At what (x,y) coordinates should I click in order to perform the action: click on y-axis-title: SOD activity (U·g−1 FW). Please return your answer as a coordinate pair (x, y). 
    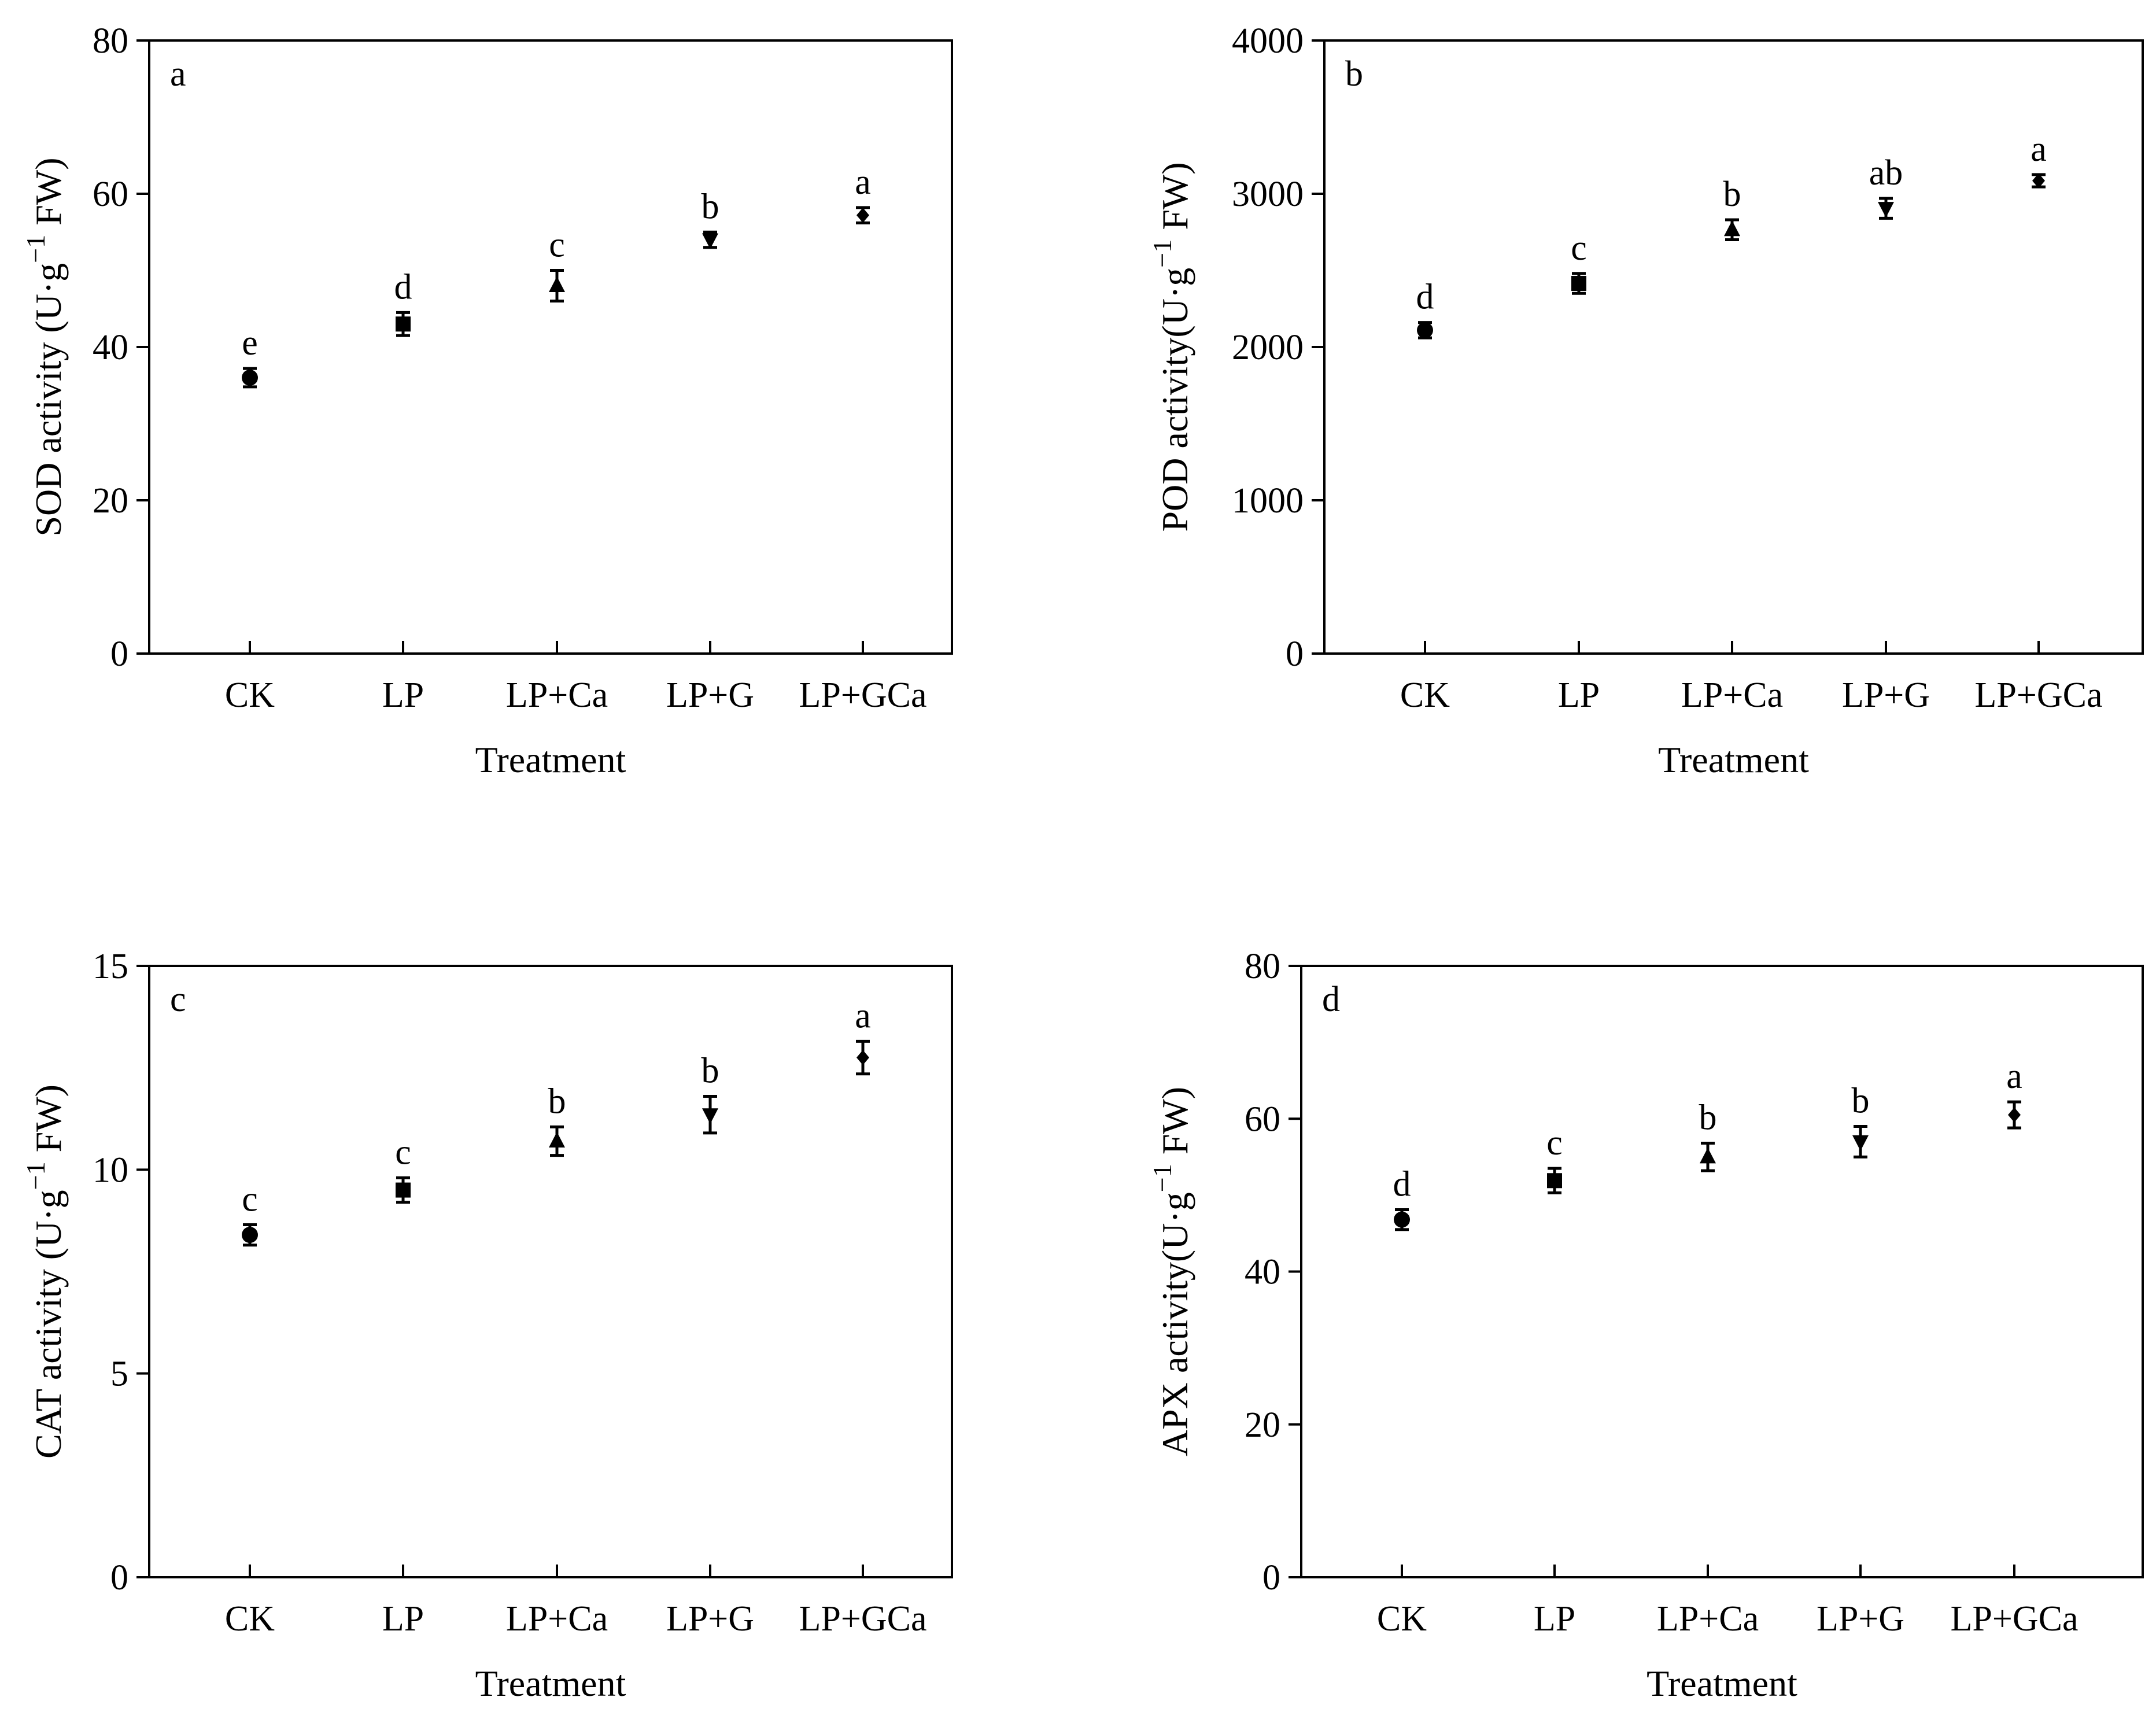
    Looking at the image, I should click on (45, 346).